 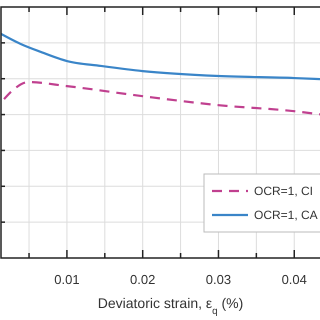 I want to click on x-tick-label: 0.01, so click(x=67, y=279).